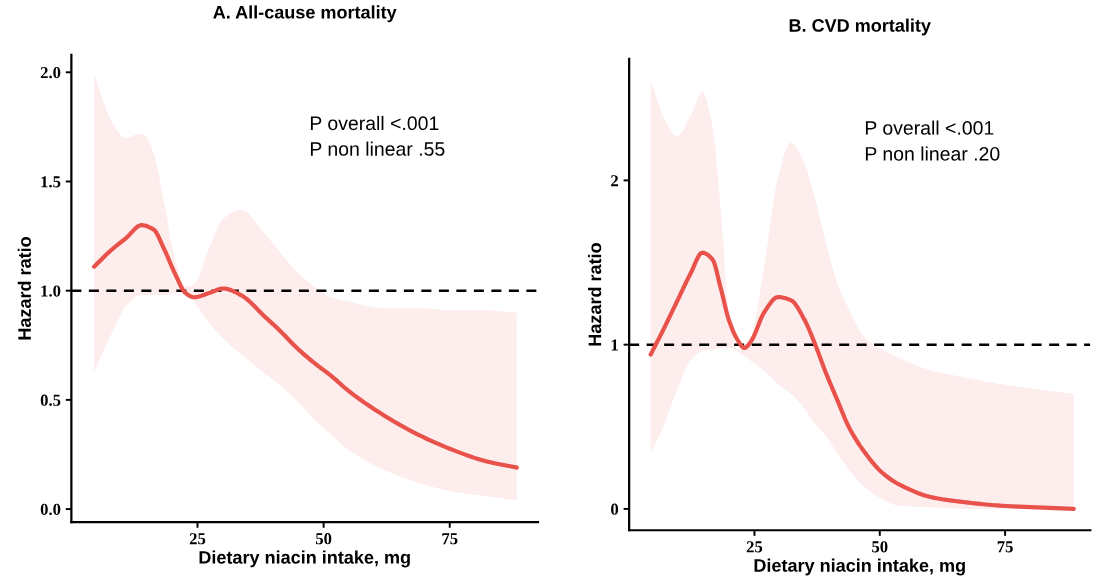 The height and width of the screenshot is (577, 1098). I want to click on y-tick-label: 0, so click(615, 509).